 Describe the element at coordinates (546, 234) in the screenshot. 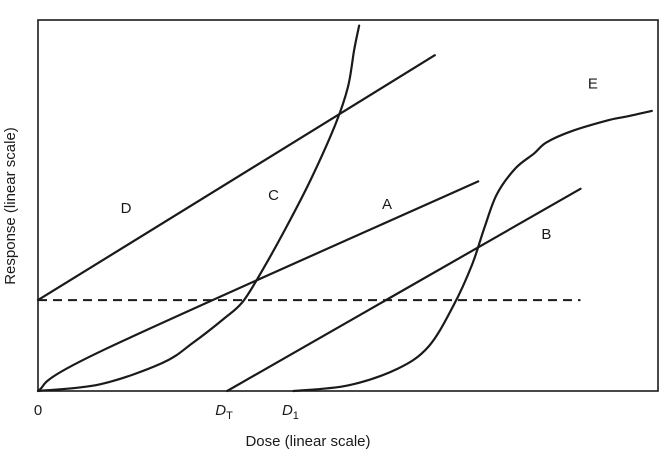

I see `series-label-b: B` at that location.